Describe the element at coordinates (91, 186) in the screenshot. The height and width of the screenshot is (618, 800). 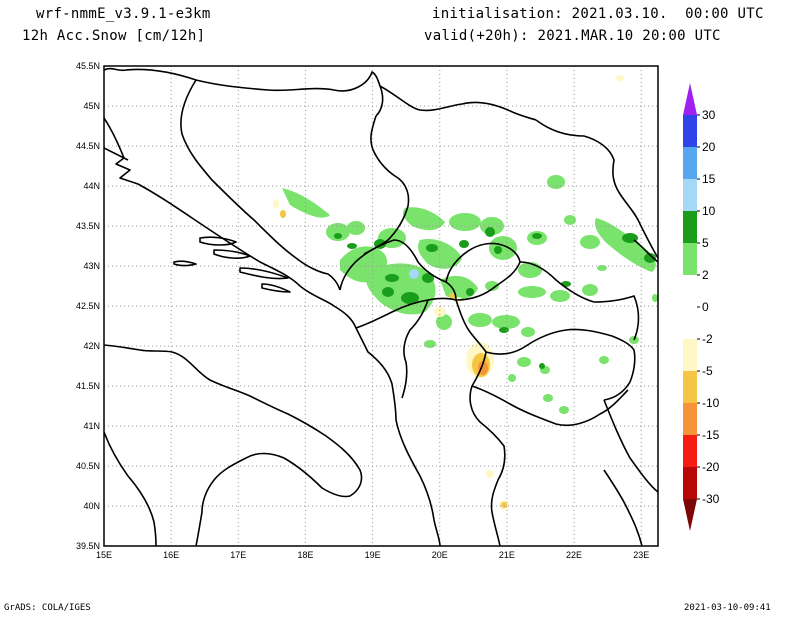
I see `lat-tick-label: 44N` at that location.